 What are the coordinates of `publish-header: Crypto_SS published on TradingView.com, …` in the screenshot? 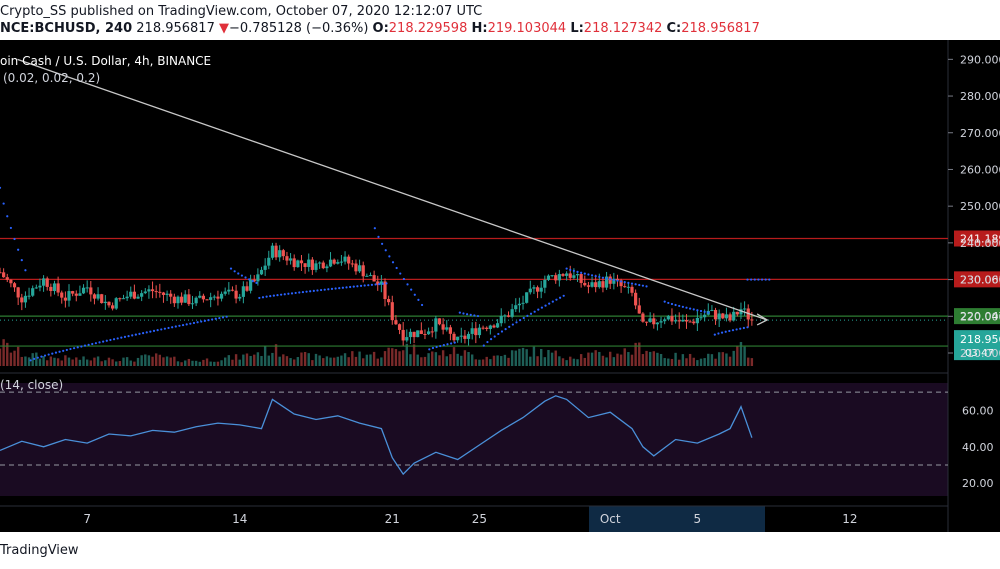 It's located at (500, 20).